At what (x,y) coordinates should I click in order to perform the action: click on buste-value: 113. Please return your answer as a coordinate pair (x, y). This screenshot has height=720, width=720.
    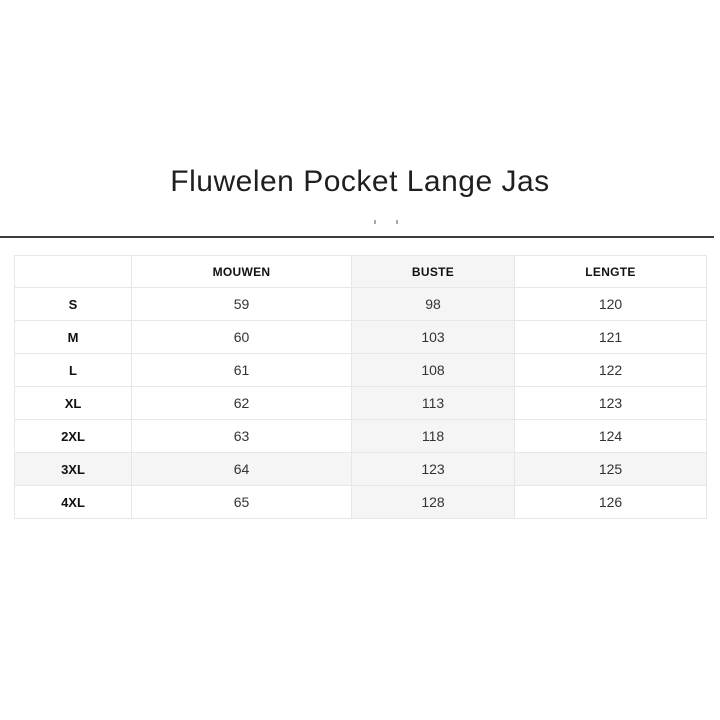
    Looking at the image, I should click on (433, 403).